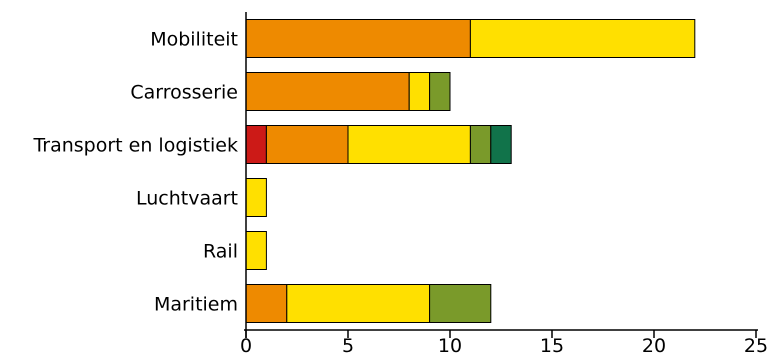 The width and height of the screenshot is (767, 356). Describe the element at coordinates (503, 343) in the screenshot. I see `x-axis-ticks: 0 5 10 15 20 25` at that location.